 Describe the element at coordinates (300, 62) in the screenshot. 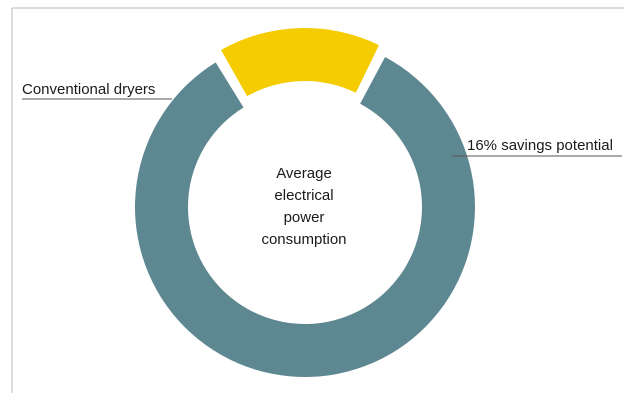

I see `donut-slice-savings` at that location.